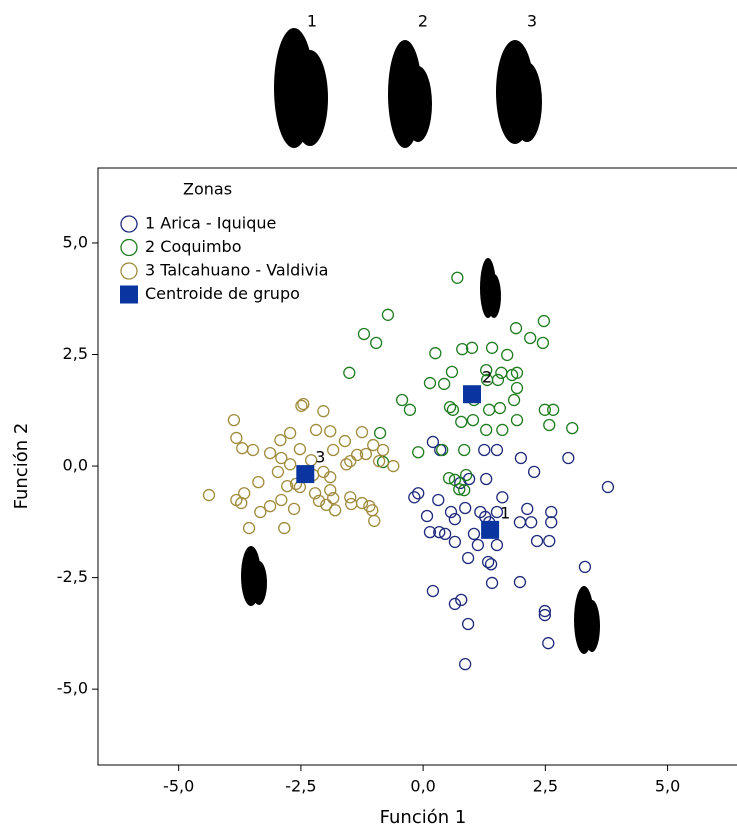 The image size is (737, 827). Describe the element at coordinates (505, 512) in the screenshot. I see `centroid-label: 1` at that location.